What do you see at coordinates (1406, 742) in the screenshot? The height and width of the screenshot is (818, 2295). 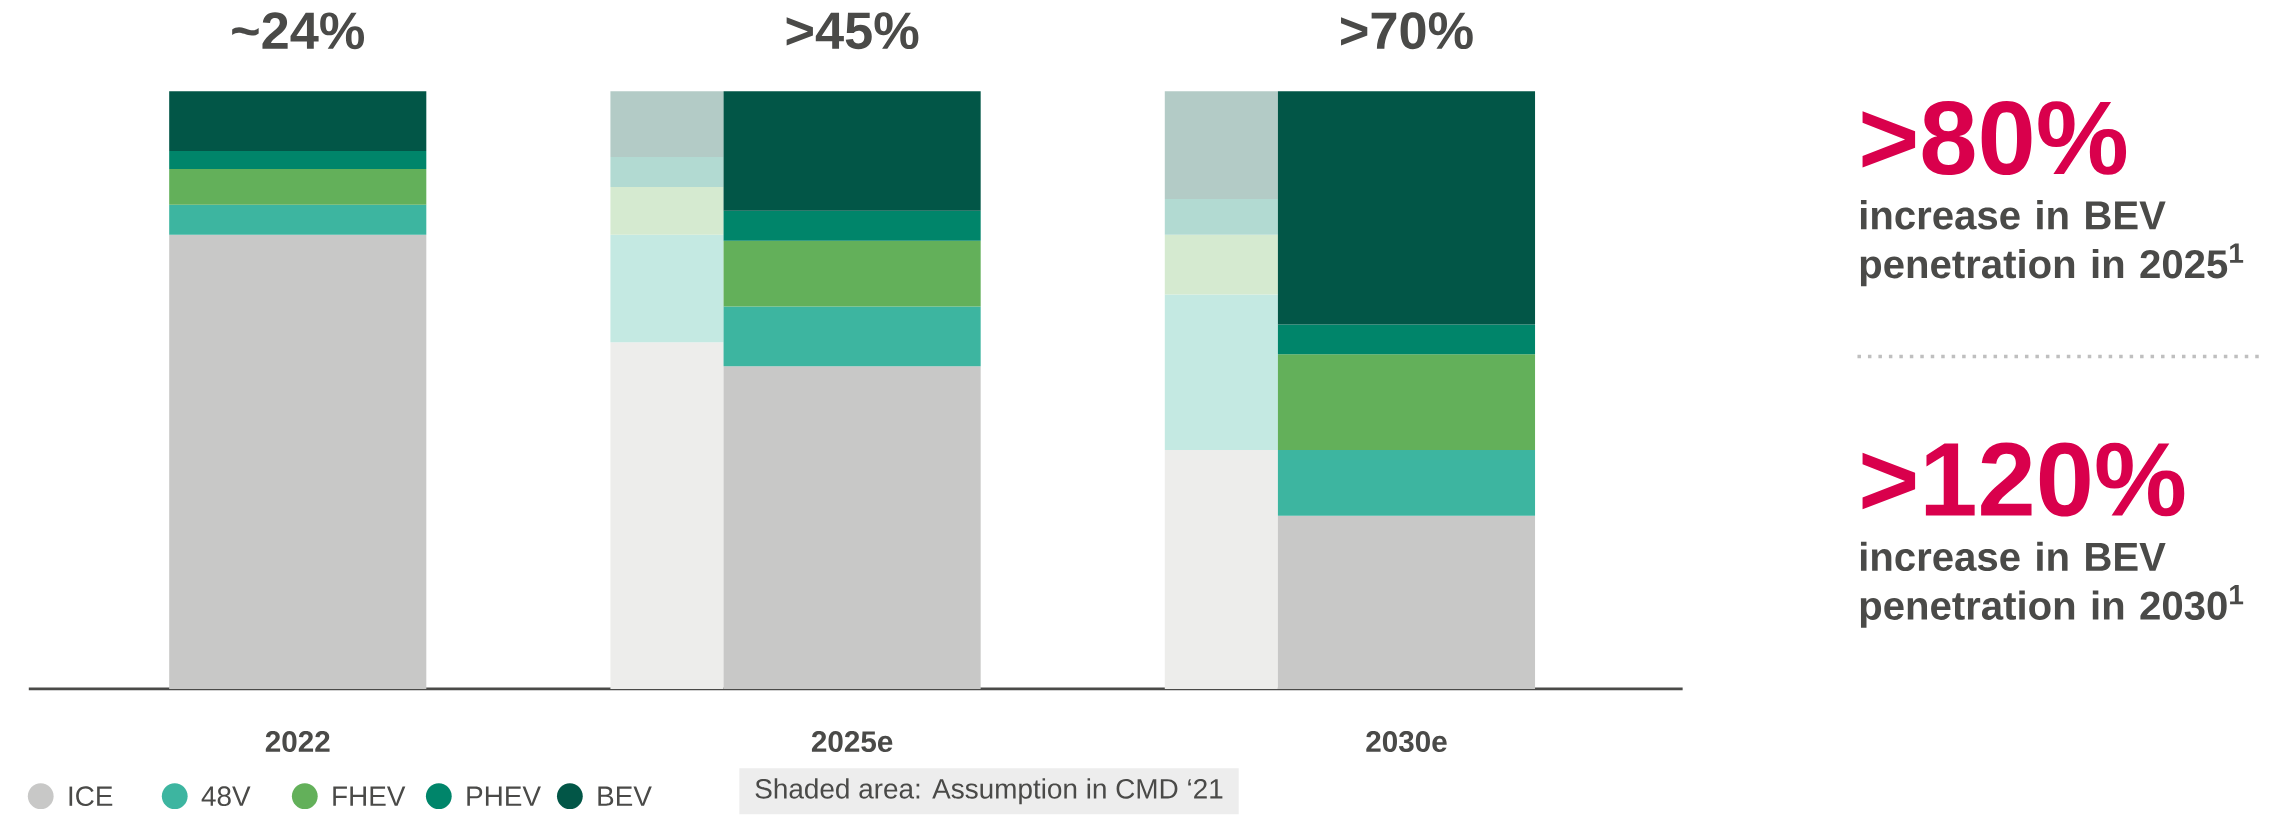 I see `x-tick-label: 2030e` at bounding box center [1406, 742].